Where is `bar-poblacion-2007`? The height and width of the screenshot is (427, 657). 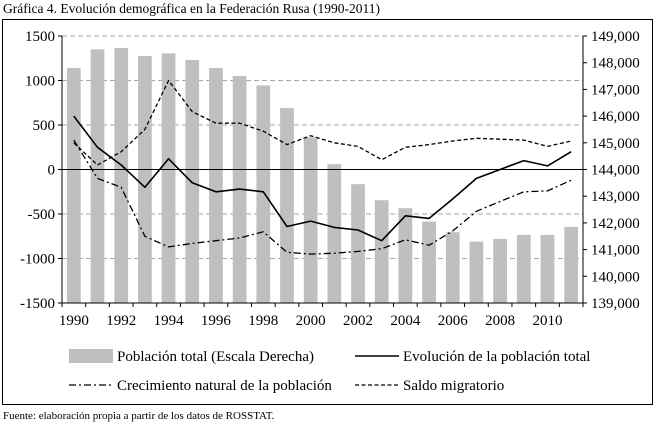 bar-poblacion-2007 is located at coordinates (476, 272).